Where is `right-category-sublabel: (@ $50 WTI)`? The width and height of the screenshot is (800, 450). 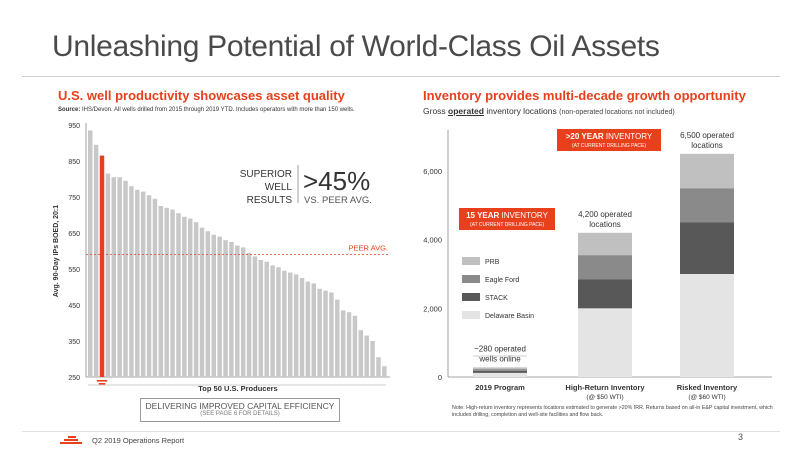 right-category-sublabel: (@ $50 WTI) is located at coordinates (604, 397).